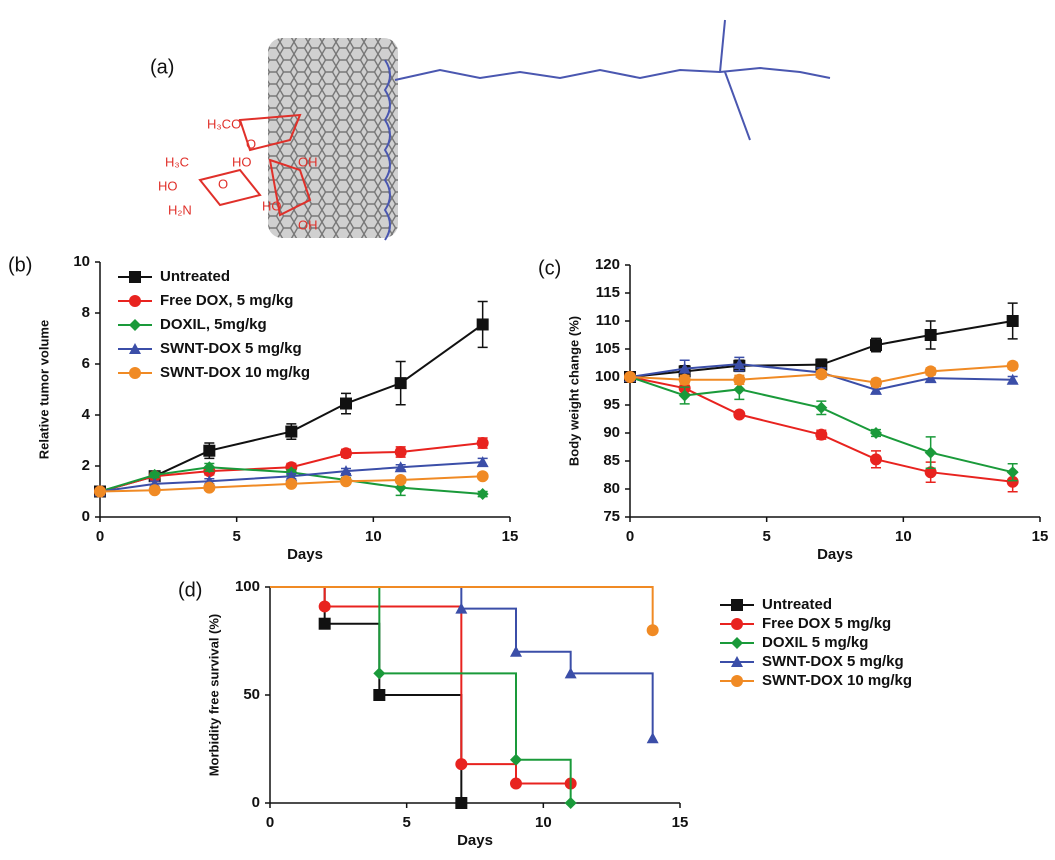 The width and height of the screenshot is (1055, 860). I want to click on chem-label: HO, so click(272, 205).